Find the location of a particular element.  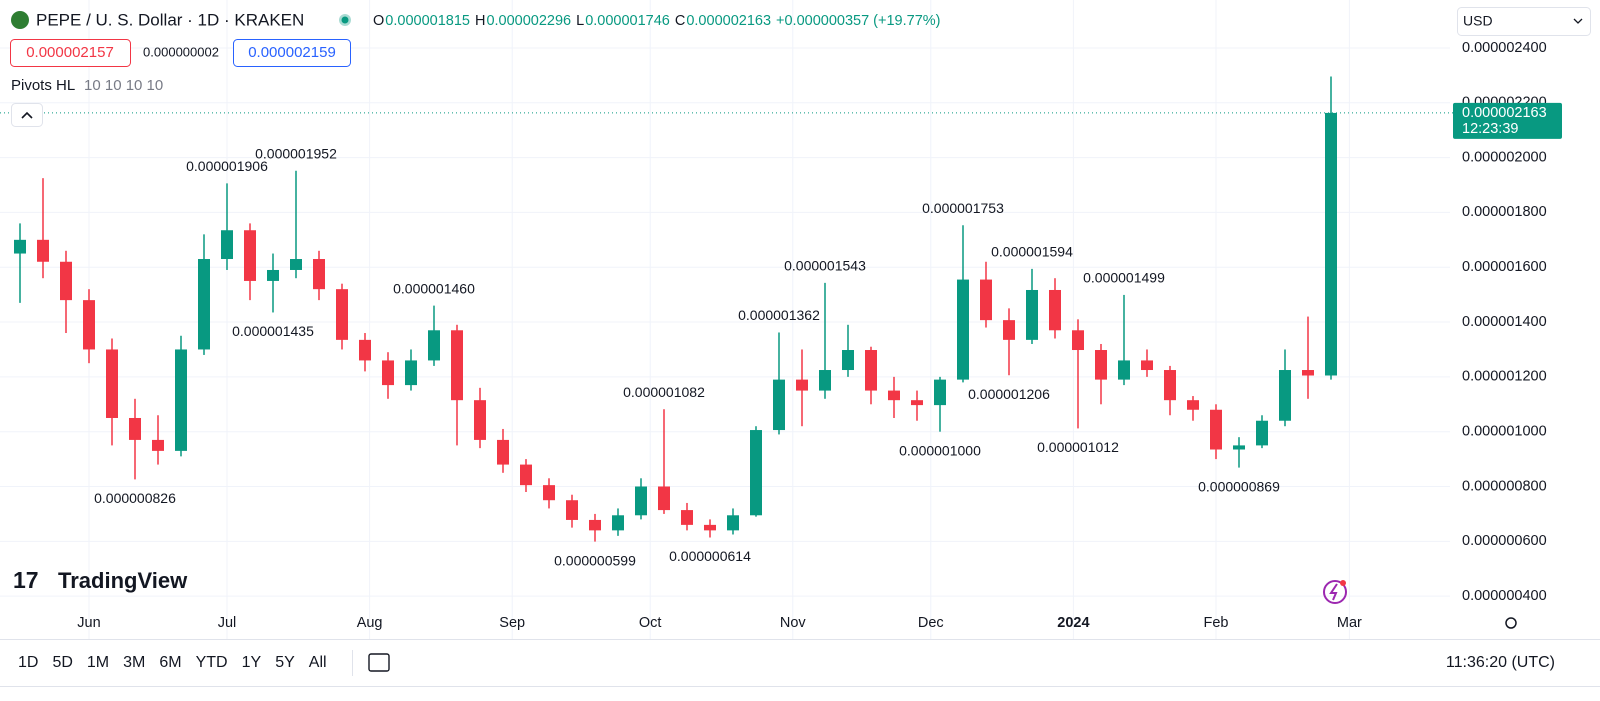

x-tick-label: 2024 is located at coordinates (1073, 623).